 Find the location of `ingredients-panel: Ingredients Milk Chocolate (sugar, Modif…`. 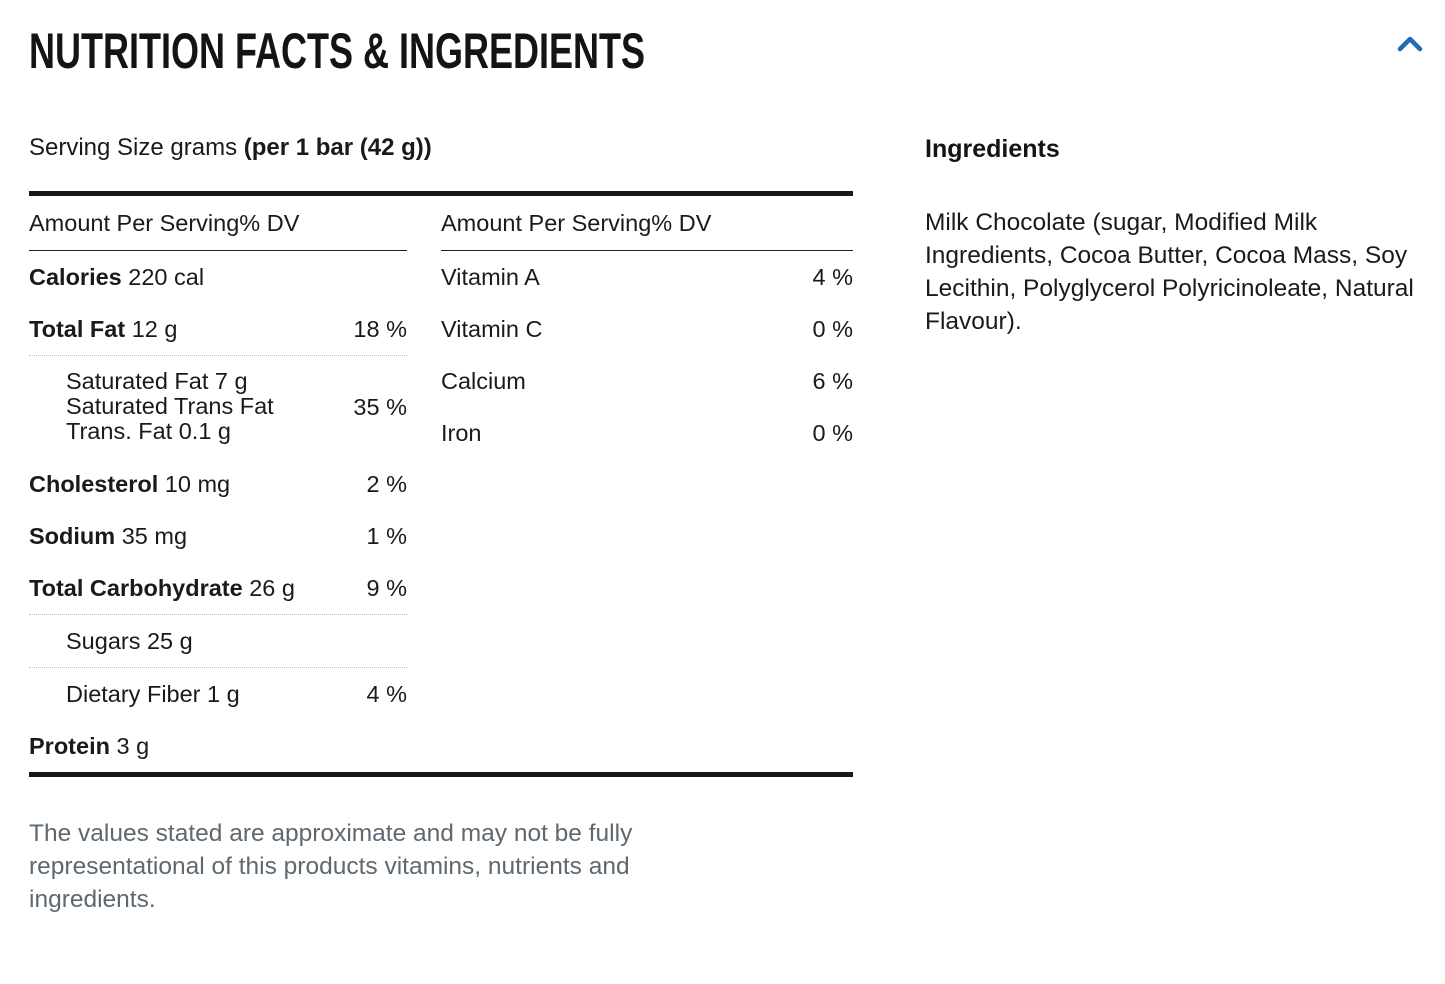

ingredients-panel: Ingredients Milk Chocolate (sugar, Modif… is located at coordinates (1177, 209).